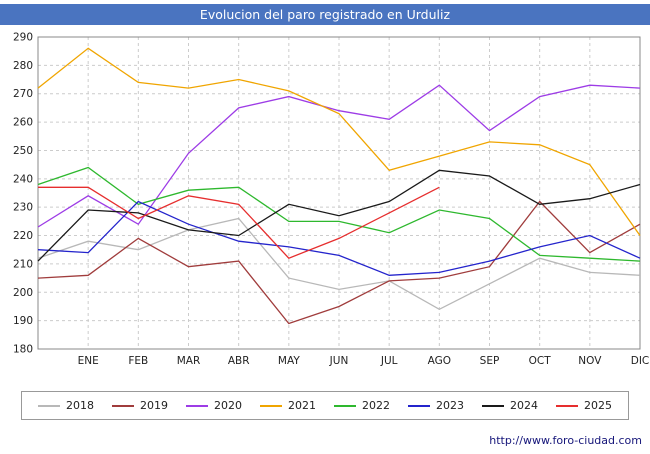 Image resolution: width=650 pixels, height=454 pixels. I want to click on y-tick-label: 180, so click(23, 350).